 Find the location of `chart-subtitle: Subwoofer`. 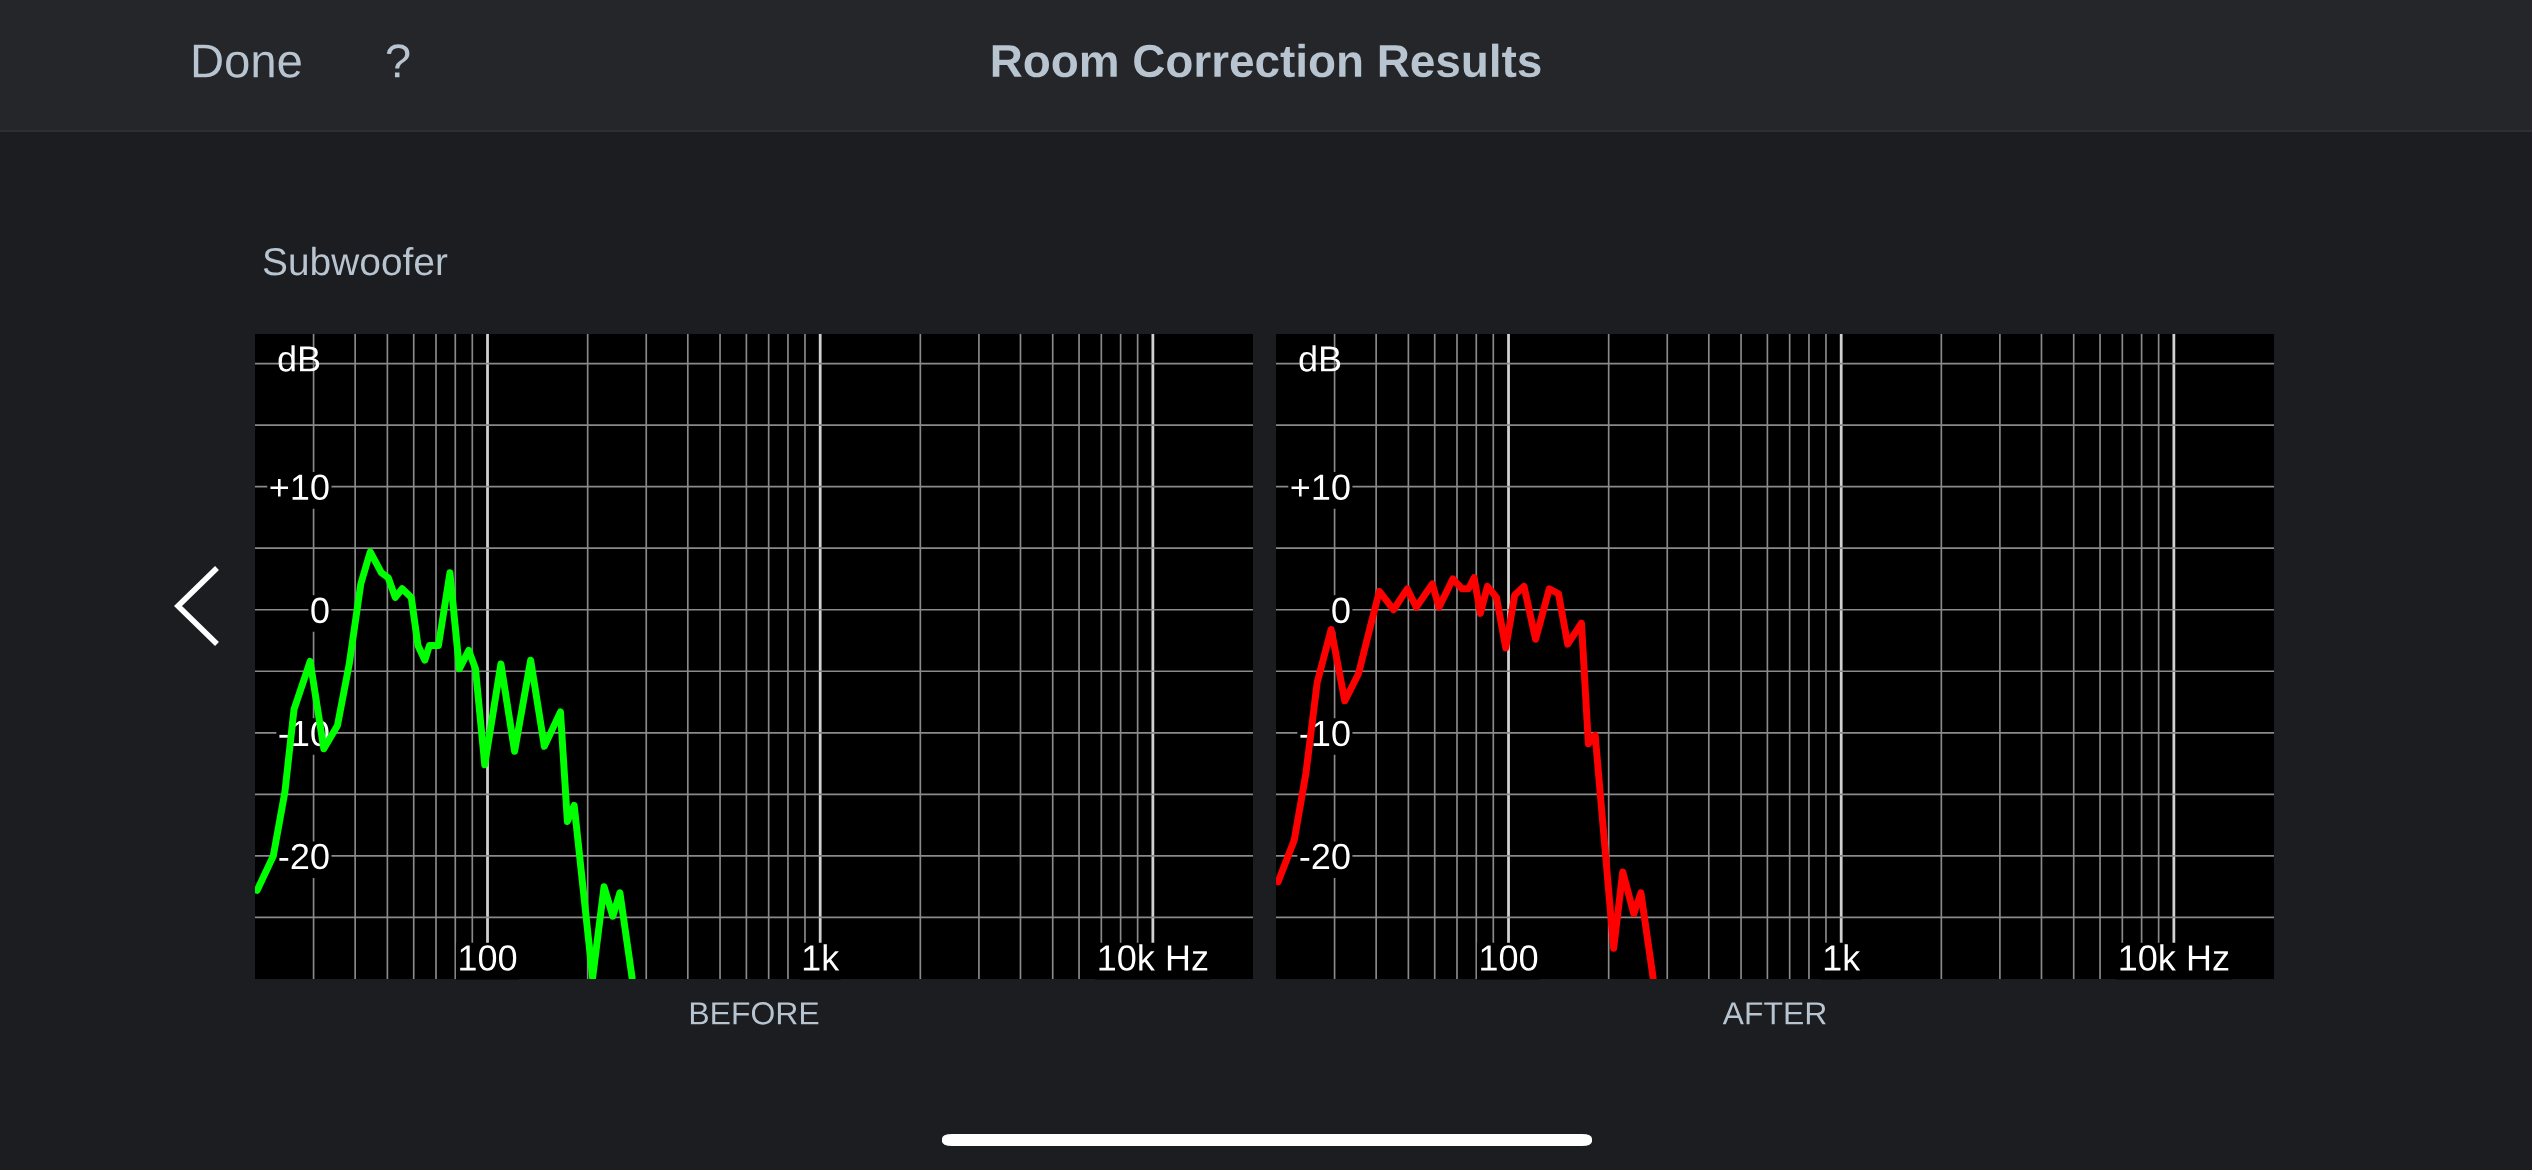

chart-subtitle: Subwoofer is located at coordinates (355, 261).